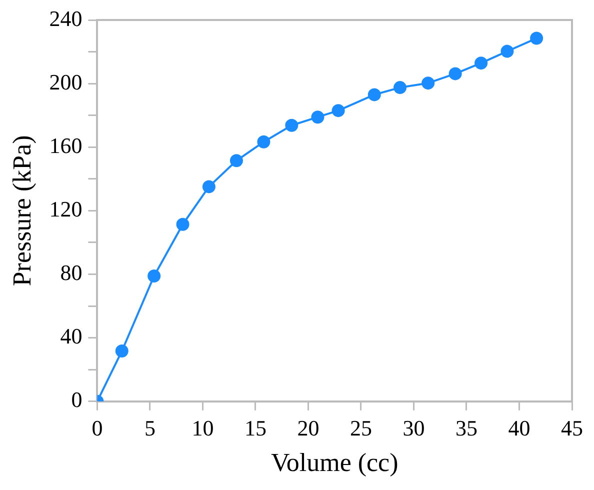  Describe the element at coordinates (150, 427) in the screenshot. I see `x-tick-label: 5` at that location.